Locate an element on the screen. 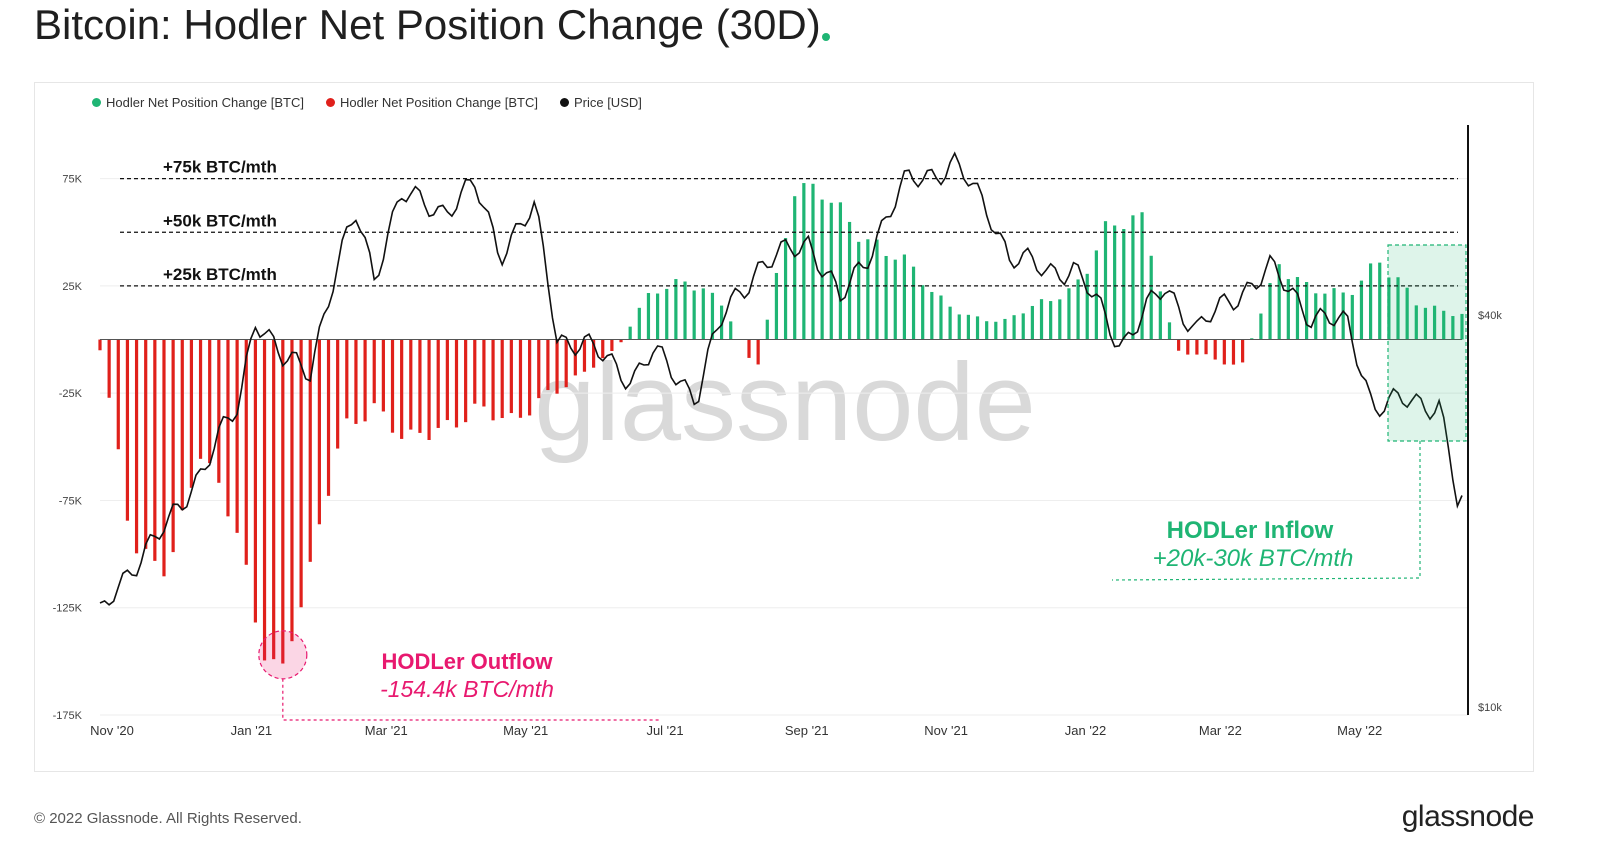 The height and width of the screenshot is (847, 1600). legend-item-outflow: Hodler Net Position Change [BTC] is located at coordinates (431, 102).